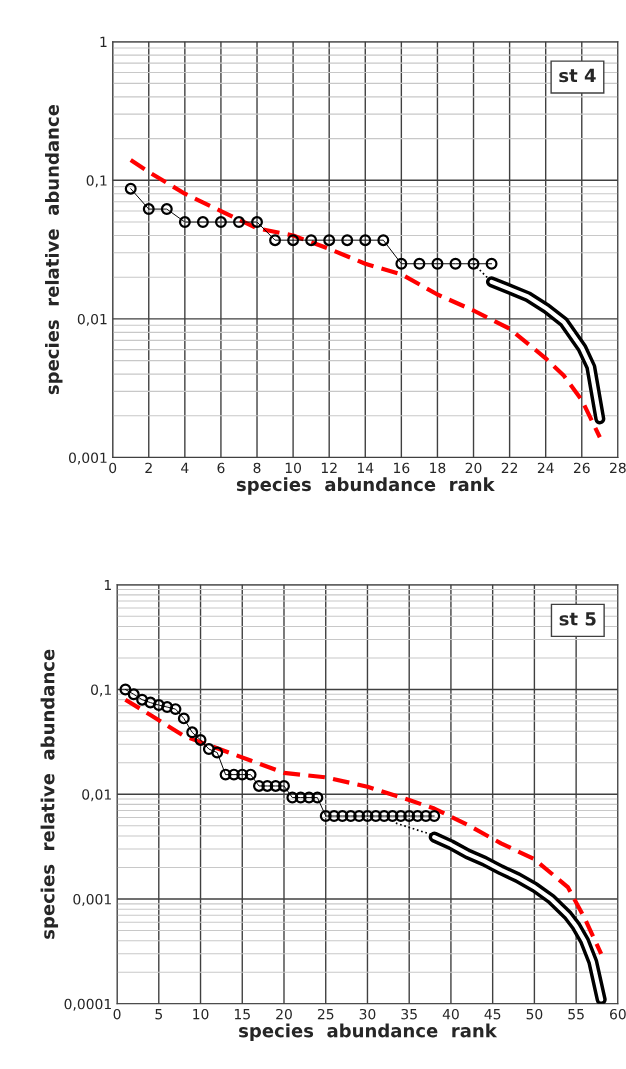  What do you see at coordinates (581, 468) in the screenshot?
I see `x-tick-label: 26` at bounding box center [581, 468].